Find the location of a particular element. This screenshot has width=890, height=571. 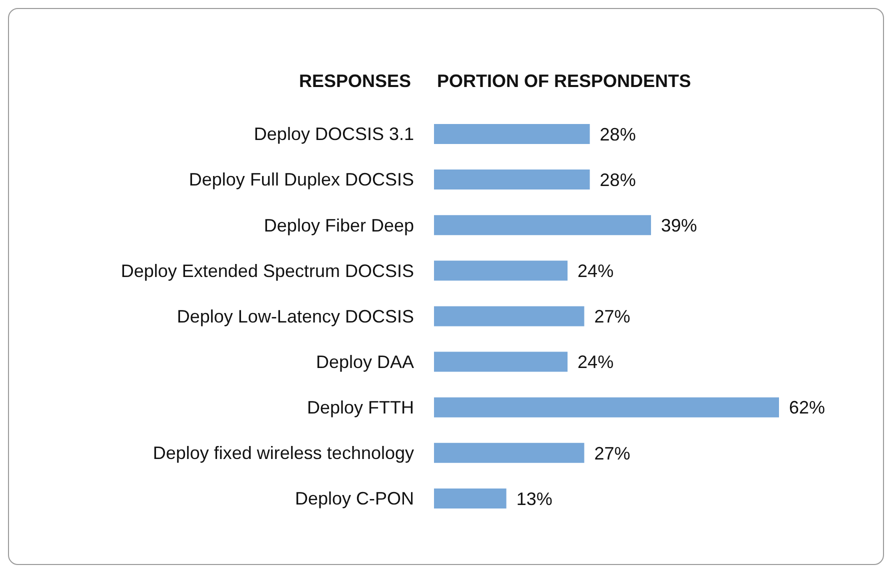

x-axis-title: PORTION OF RESPONDENTS is located at coordinates (564, 81).